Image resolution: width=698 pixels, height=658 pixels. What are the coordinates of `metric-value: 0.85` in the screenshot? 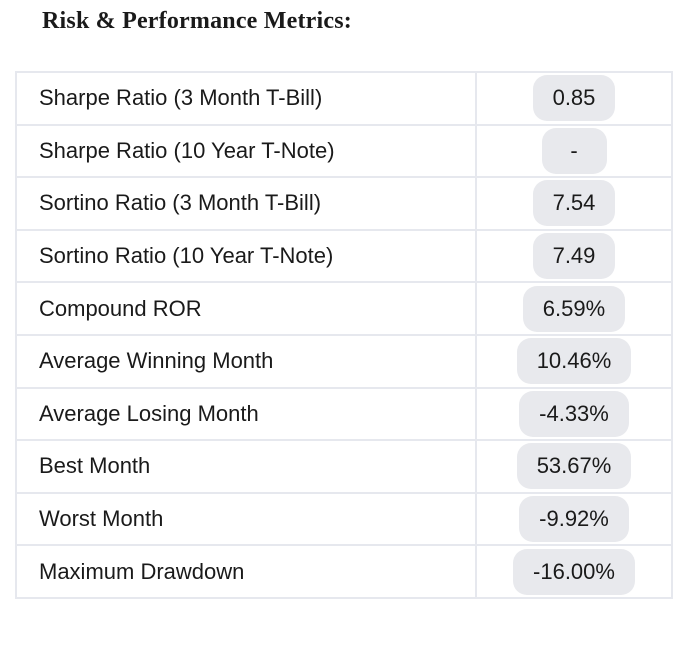 It's located at (574, 98).